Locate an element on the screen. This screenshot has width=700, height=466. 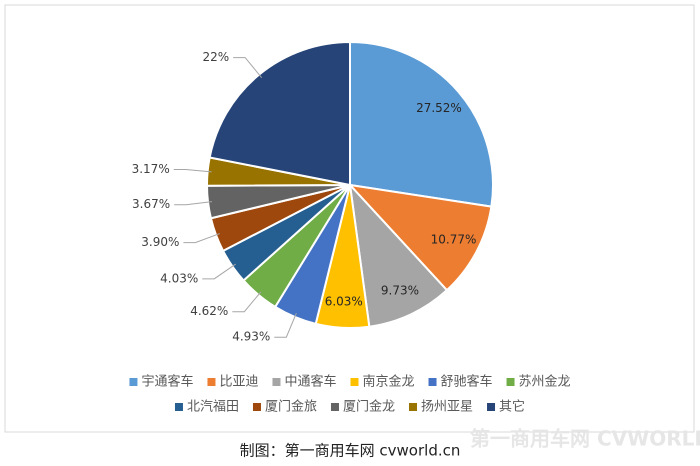
legend-label: 苏州金龙 is located at coordinates (545, 382).